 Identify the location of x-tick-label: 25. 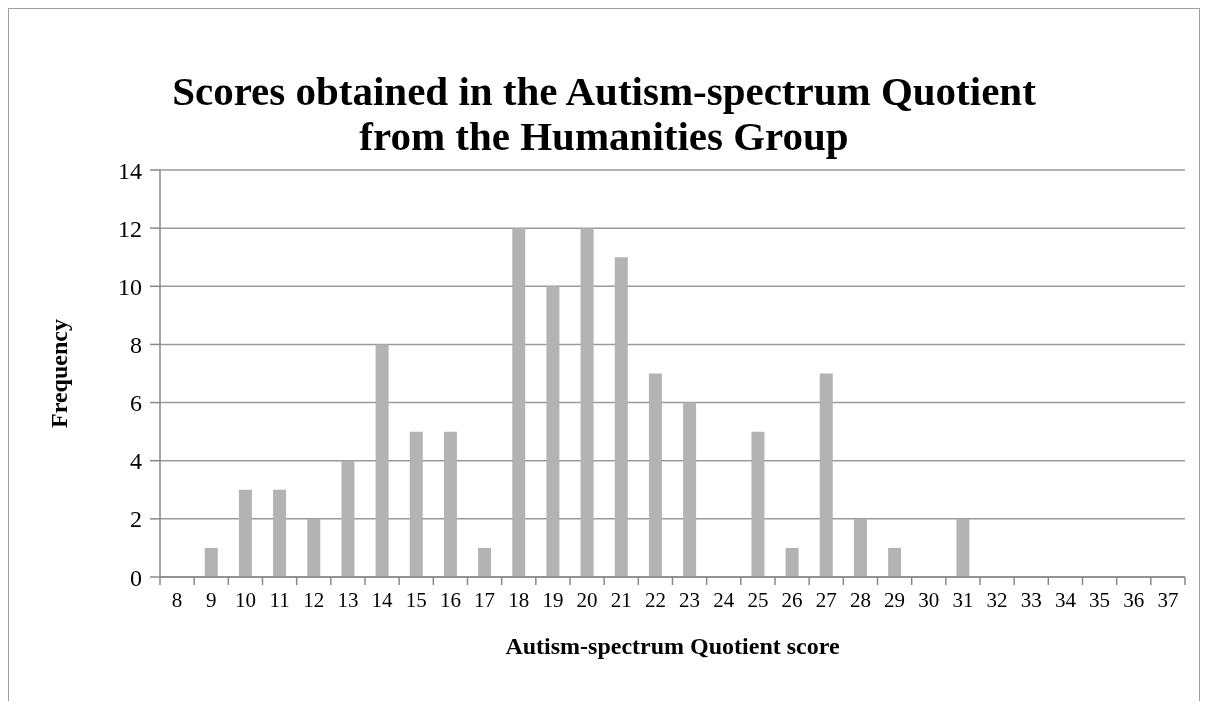
(758, 600).